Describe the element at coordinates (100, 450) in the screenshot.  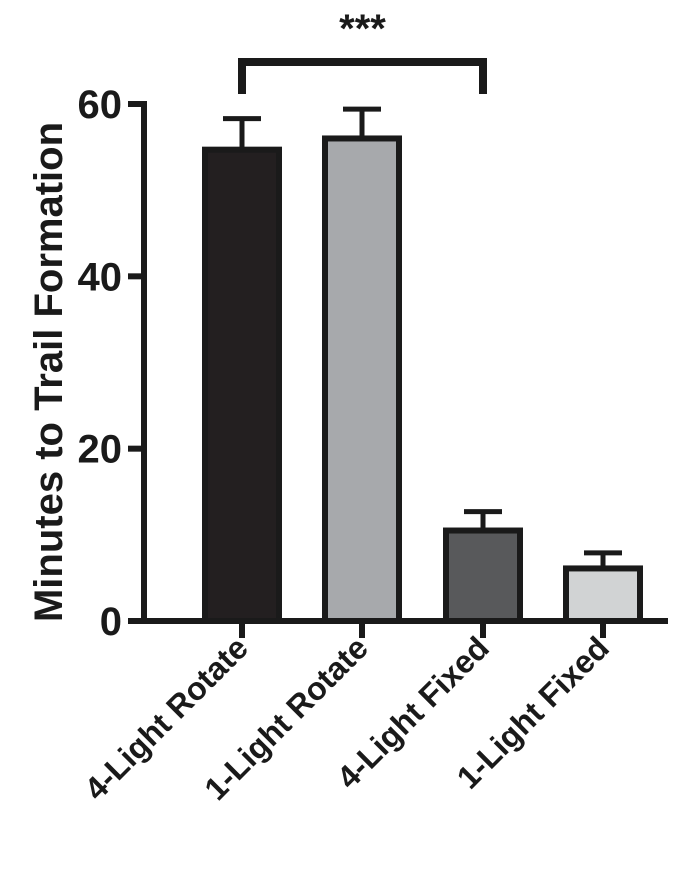
I see `y-tick-label: 20` at that location.